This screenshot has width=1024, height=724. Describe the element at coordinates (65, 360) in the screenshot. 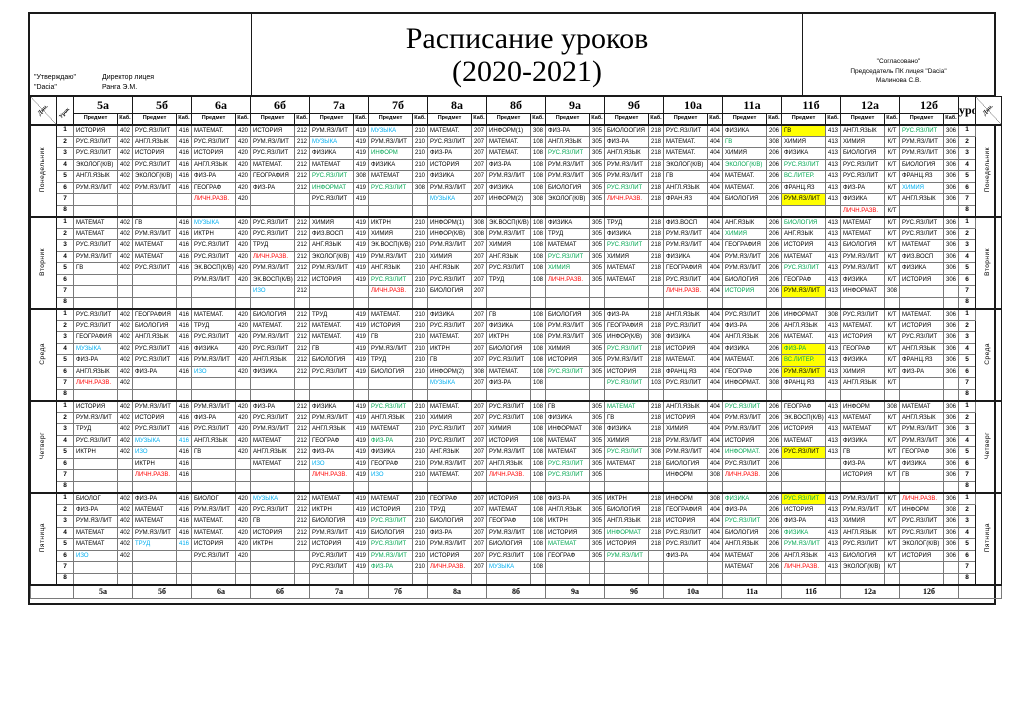

I see `lesson-number: 5` at that location.